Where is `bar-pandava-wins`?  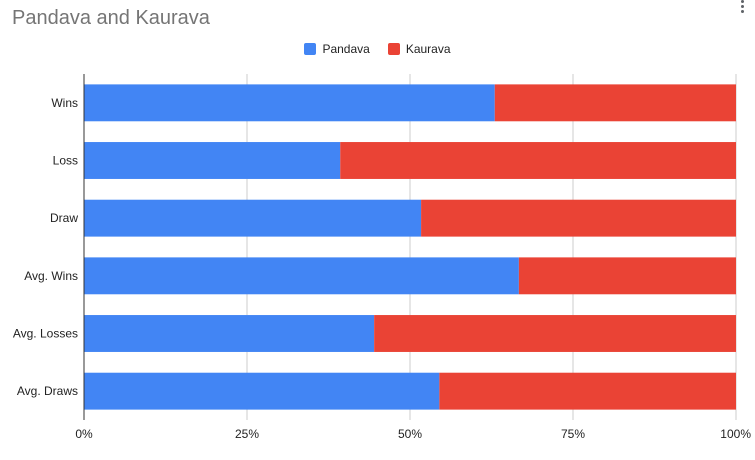 bar-pandava-wins is located at coordinates (289, 103).